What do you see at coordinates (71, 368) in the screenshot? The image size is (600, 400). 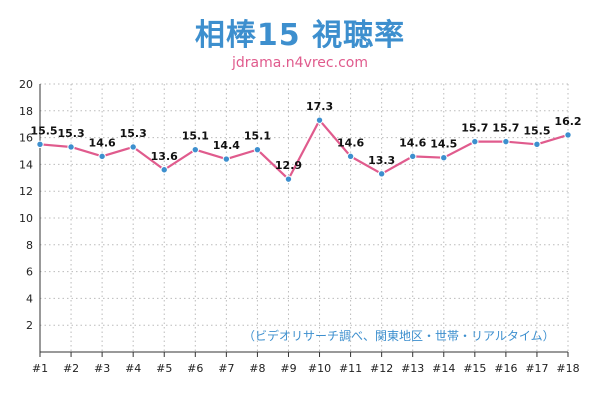 I see `x-tick-label: #2` at bounding box center [71, 368].